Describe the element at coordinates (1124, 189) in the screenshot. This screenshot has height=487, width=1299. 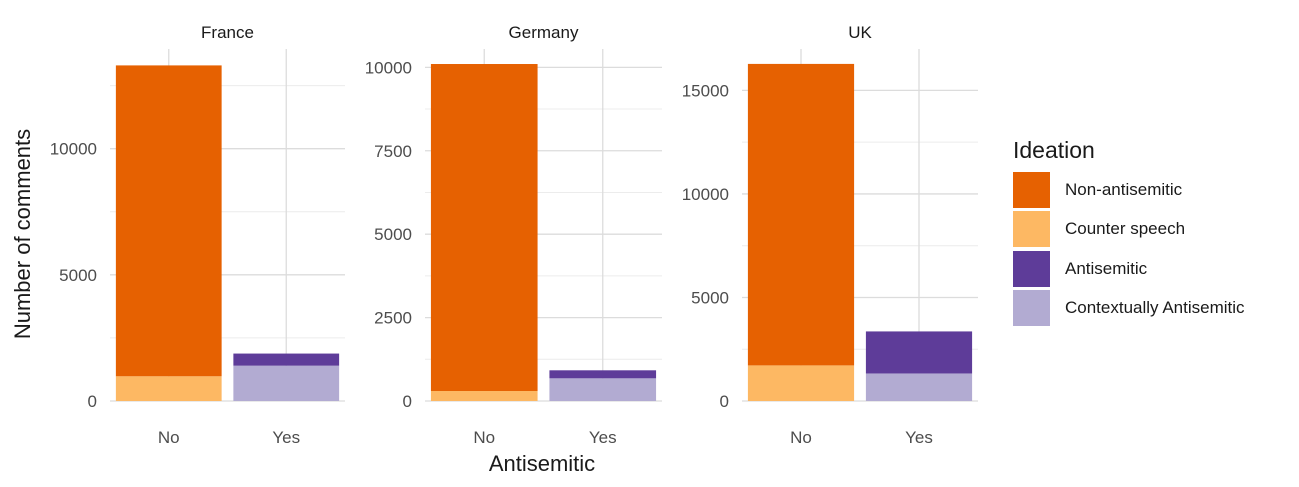
I see `legend-label-non-antisemitic: Non-antisemitic` at that location.